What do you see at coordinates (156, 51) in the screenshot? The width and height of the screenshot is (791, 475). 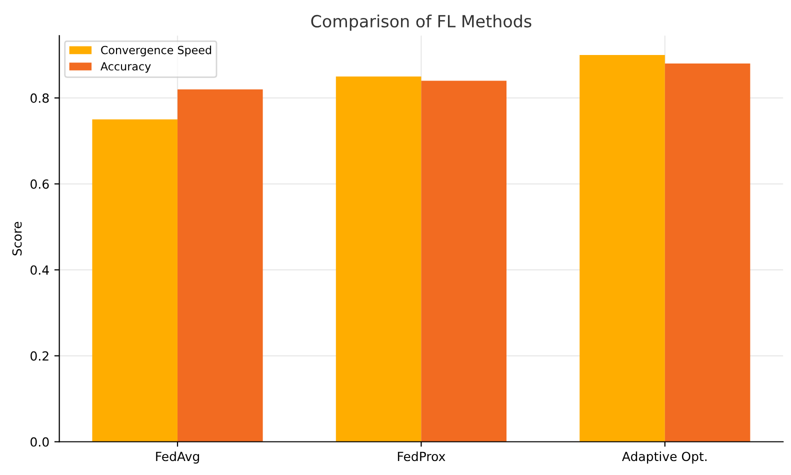 I see `legend-label: Convergence Speed` at bounding box center [156, 51].